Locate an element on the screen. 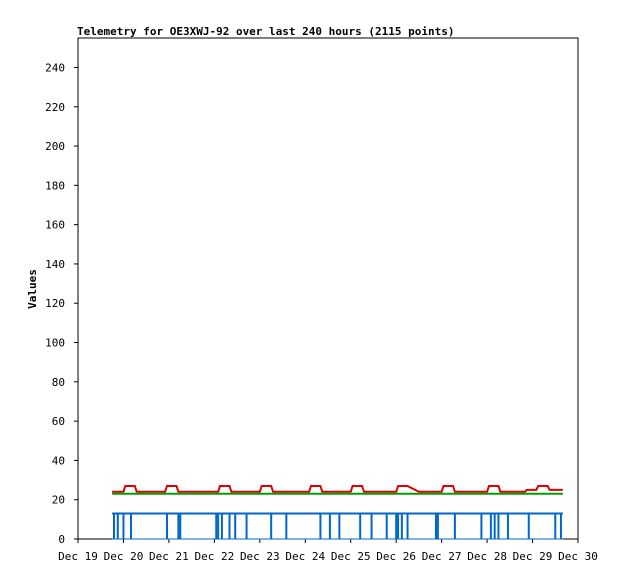 The height and width of the screenshot is (579, 618). y-tick-label: 220 is located at coordinates (55, 107).